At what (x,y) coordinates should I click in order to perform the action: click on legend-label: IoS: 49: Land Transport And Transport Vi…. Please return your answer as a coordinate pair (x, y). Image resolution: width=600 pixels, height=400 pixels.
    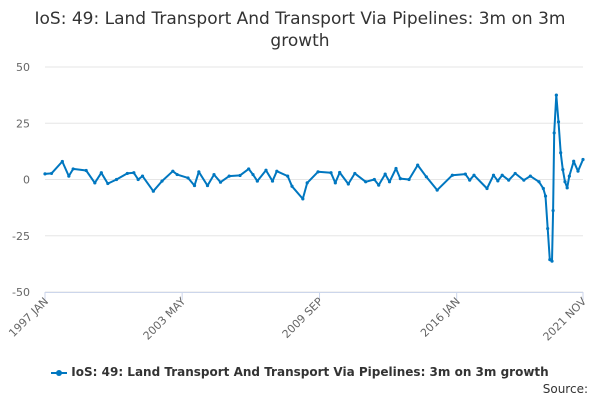
    Looking at the image, I should click on (310, 372).